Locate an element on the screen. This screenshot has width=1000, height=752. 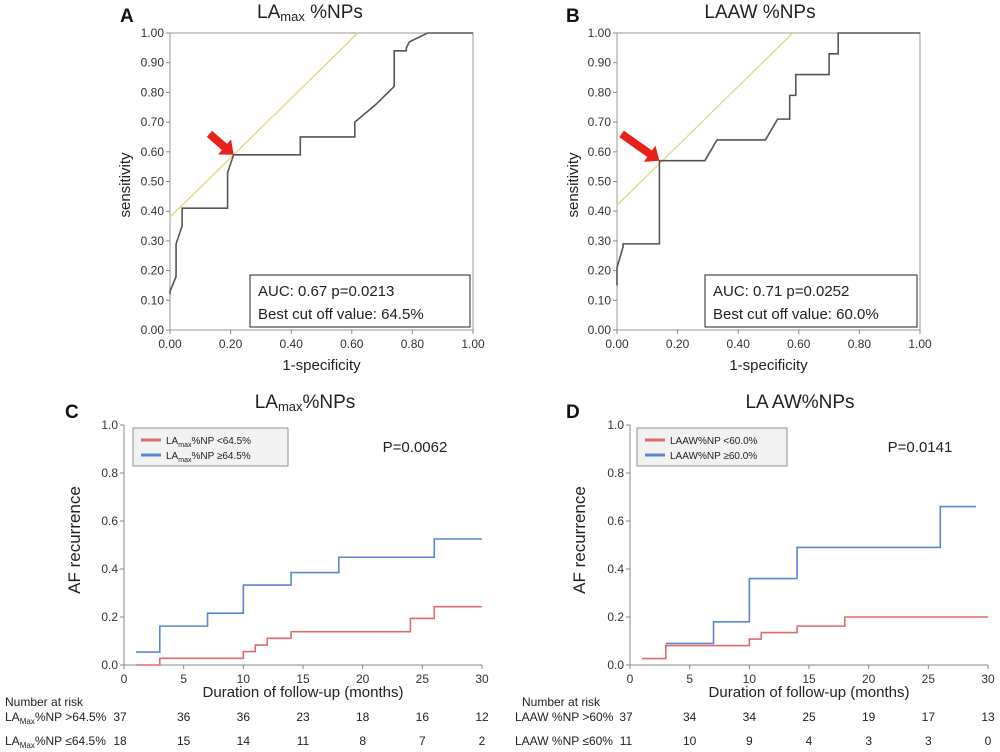
chart-title: LAAW %NPs is located at coordinates (759, 12).